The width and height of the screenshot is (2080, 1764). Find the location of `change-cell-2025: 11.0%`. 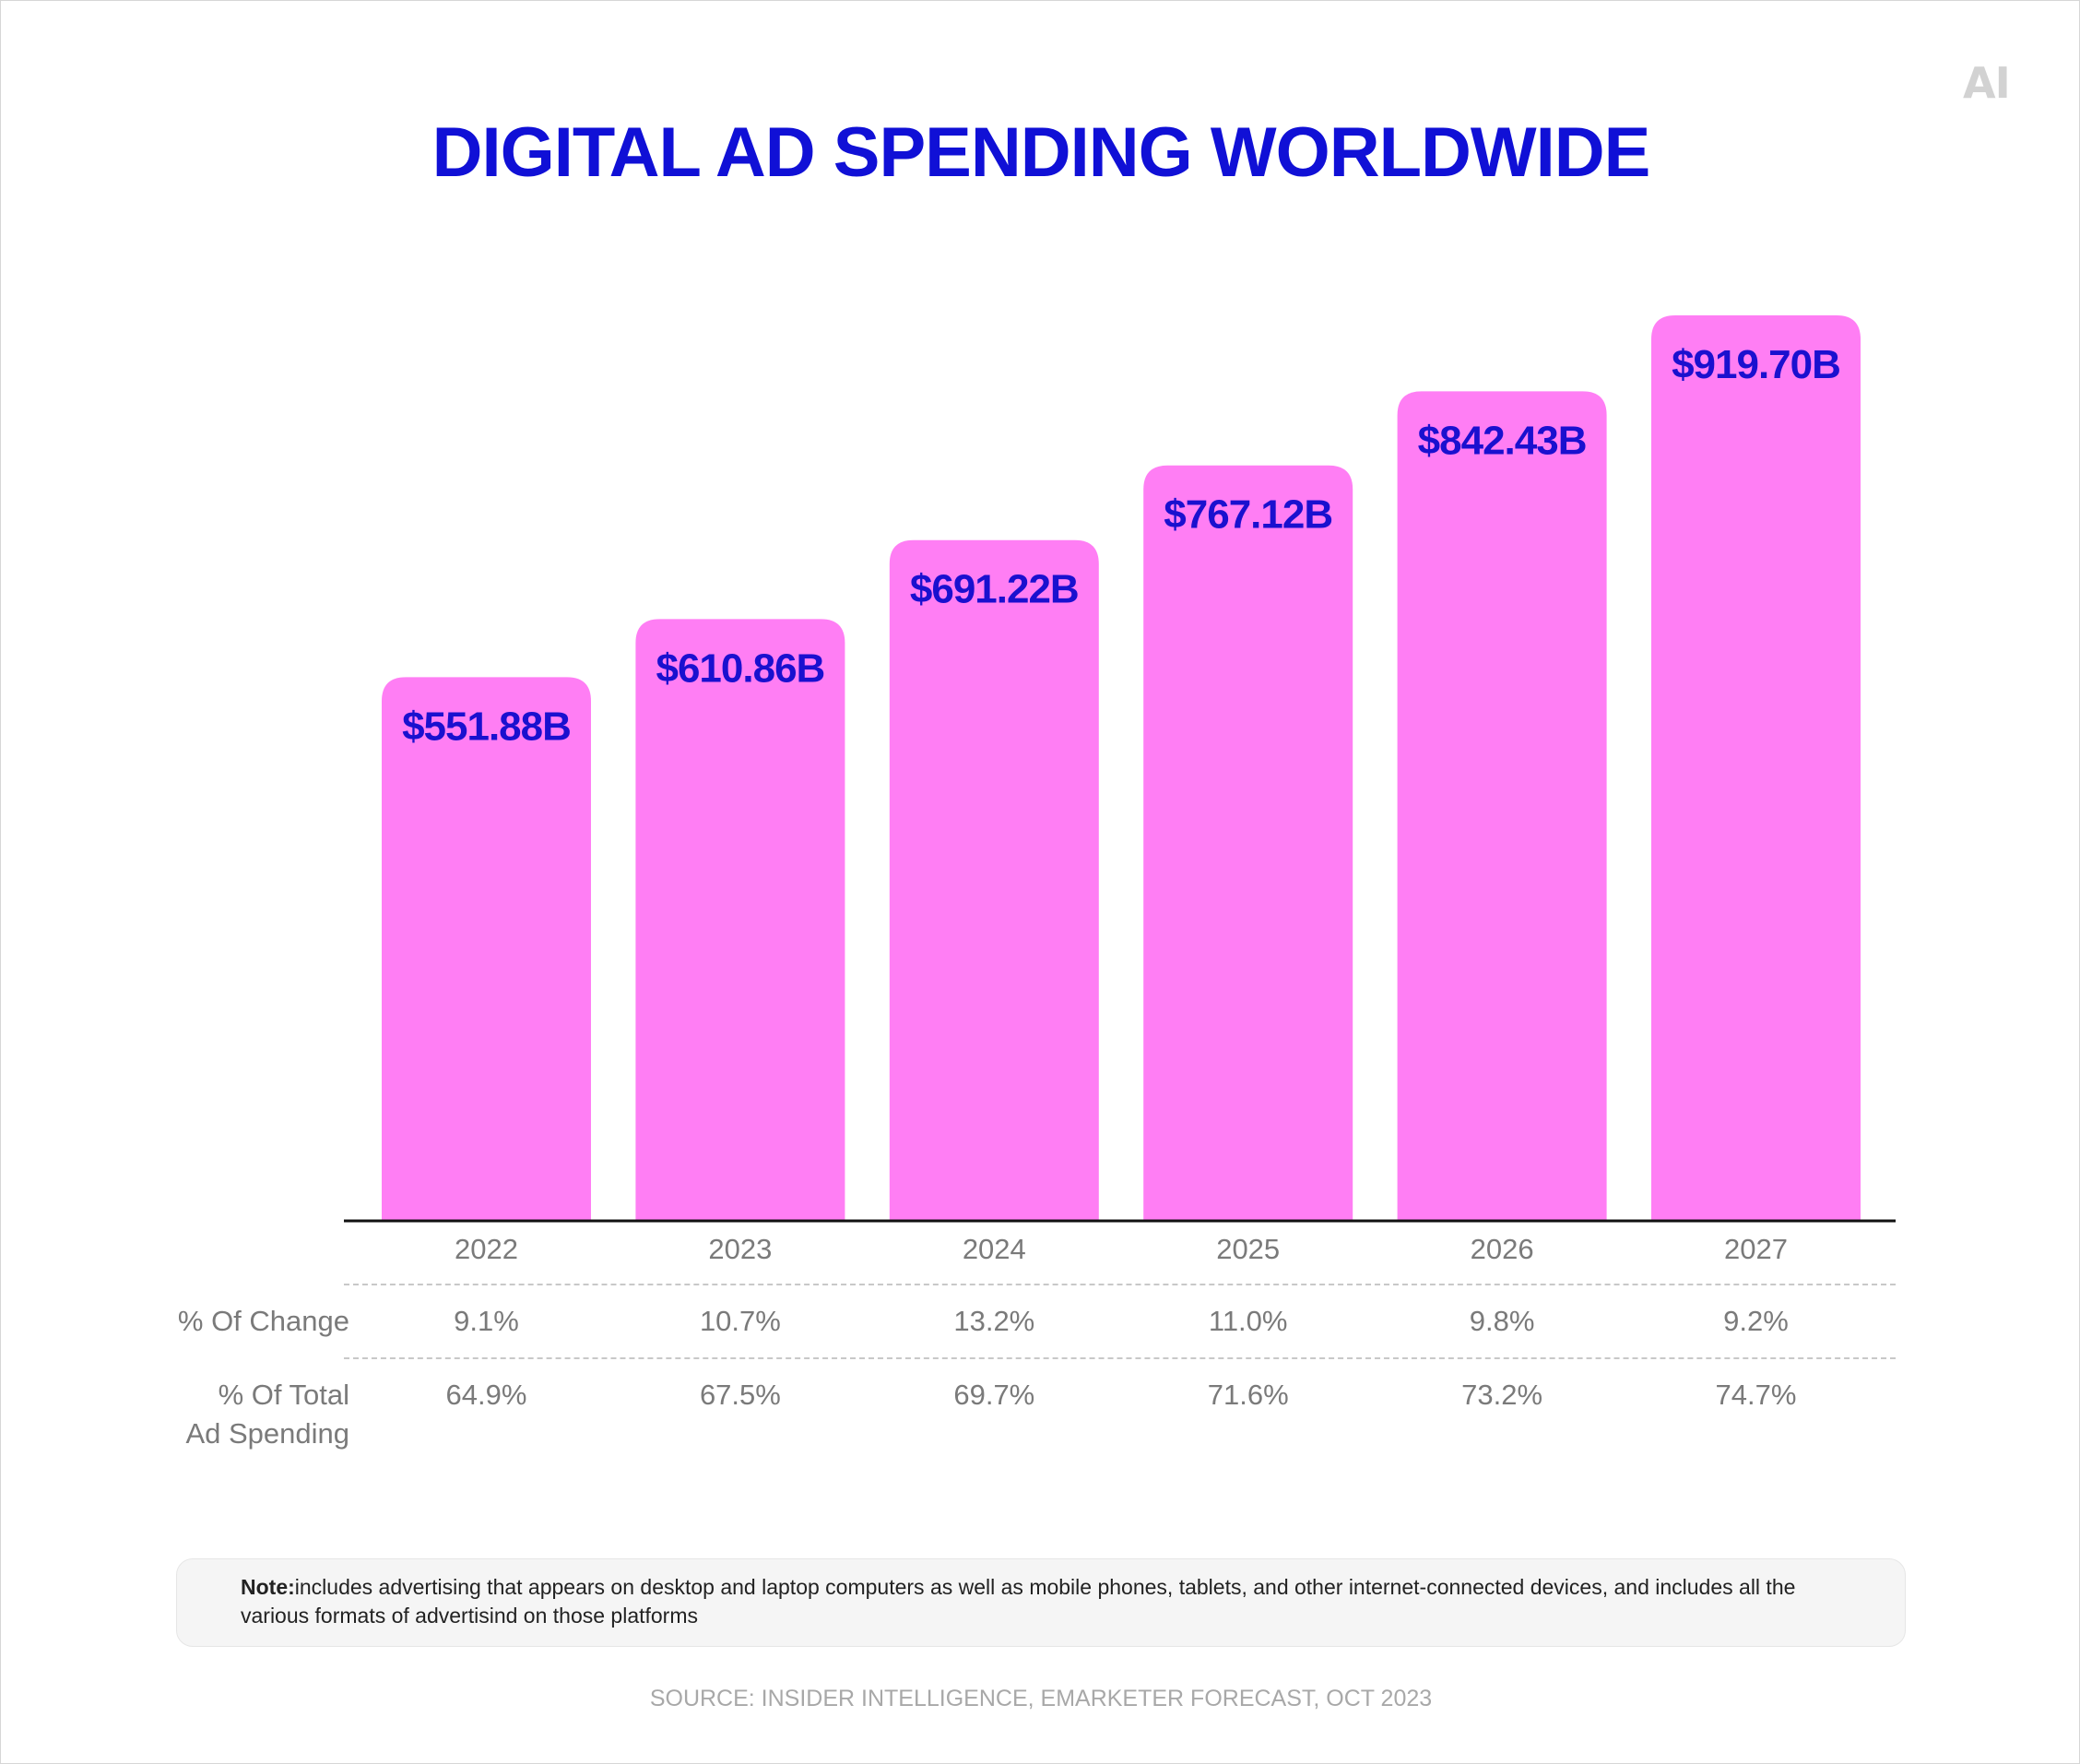

change-cell-2025: 11.0% is located at coordinates (1248, 1321).